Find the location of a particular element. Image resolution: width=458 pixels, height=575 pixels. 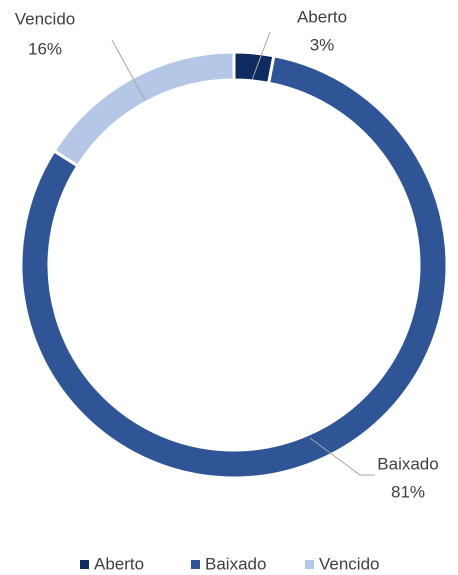

data-label-value: 3% is located at coordinates (322, 44).